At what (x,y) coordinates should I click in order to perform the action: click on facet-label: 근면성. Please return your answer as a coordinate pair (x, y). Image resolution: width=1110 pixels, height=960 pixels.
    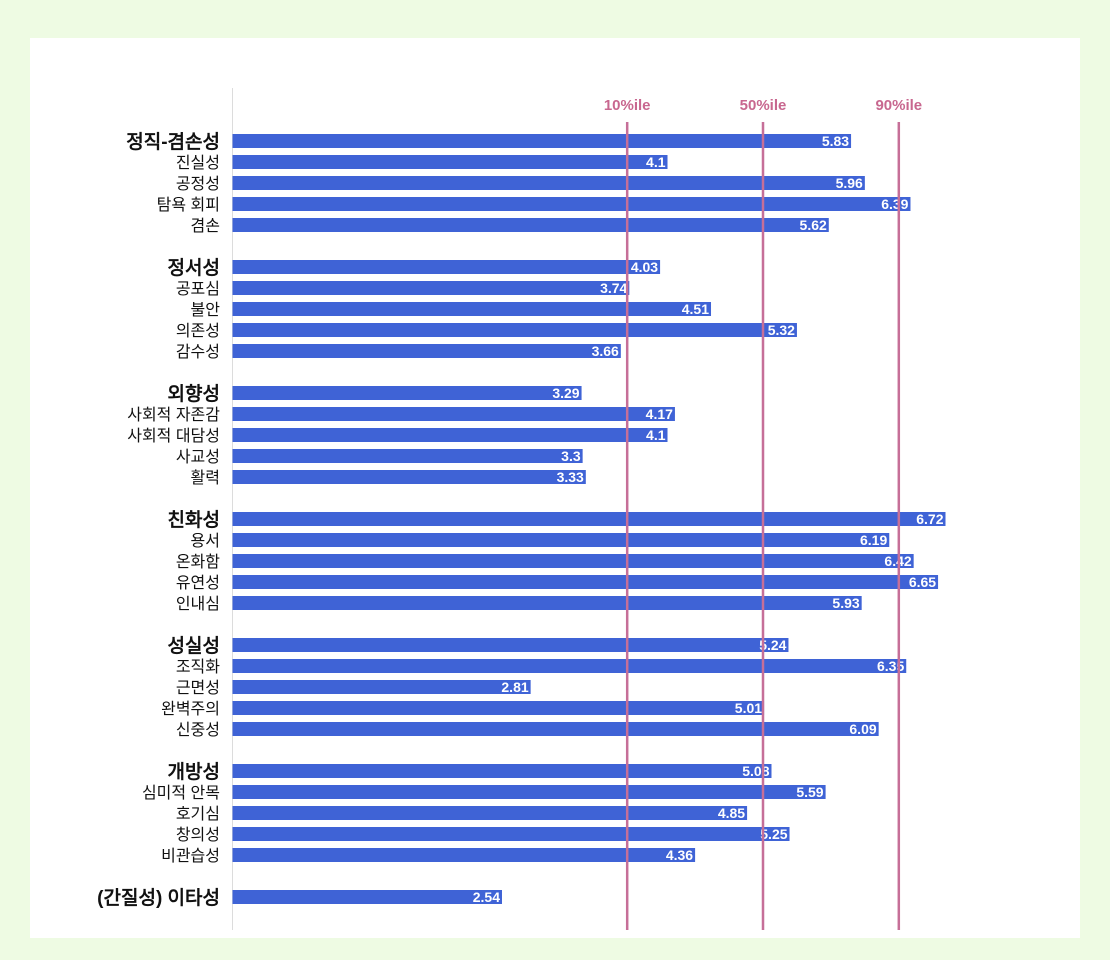
    Looking at the image, I should click on (198, 688).